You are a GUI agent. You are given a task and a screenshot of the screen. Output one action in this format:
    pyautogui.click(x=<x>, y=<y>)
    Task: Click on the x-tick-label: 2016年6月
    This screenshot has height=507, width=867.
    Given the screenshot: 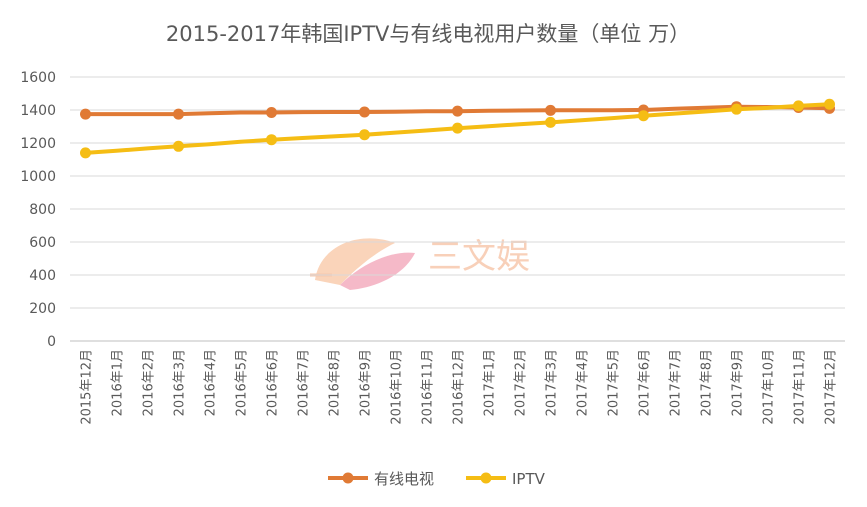 What is the action you would take?
    pyautogui.click(x=273, y=382)
    